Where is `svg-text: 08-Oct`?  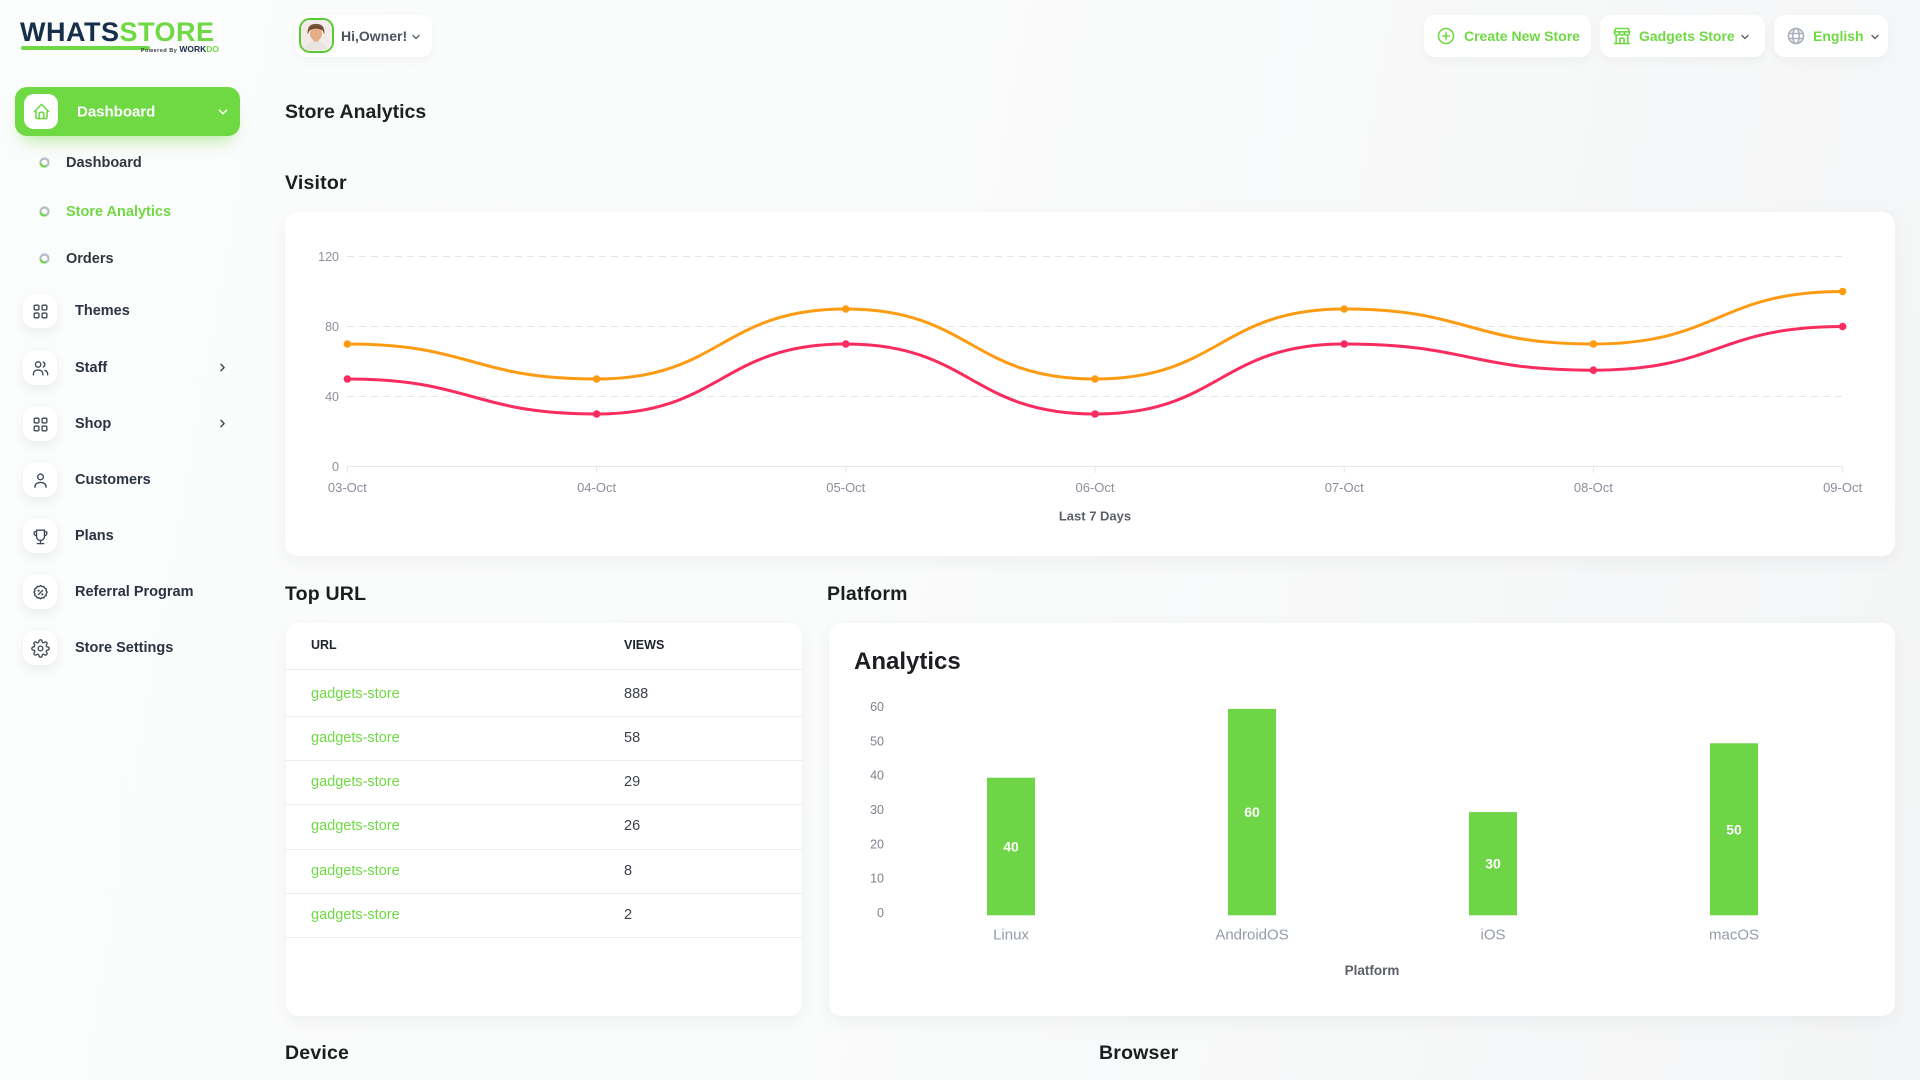 svg-text: 08-Oct is located at coordinates (1593, 487).